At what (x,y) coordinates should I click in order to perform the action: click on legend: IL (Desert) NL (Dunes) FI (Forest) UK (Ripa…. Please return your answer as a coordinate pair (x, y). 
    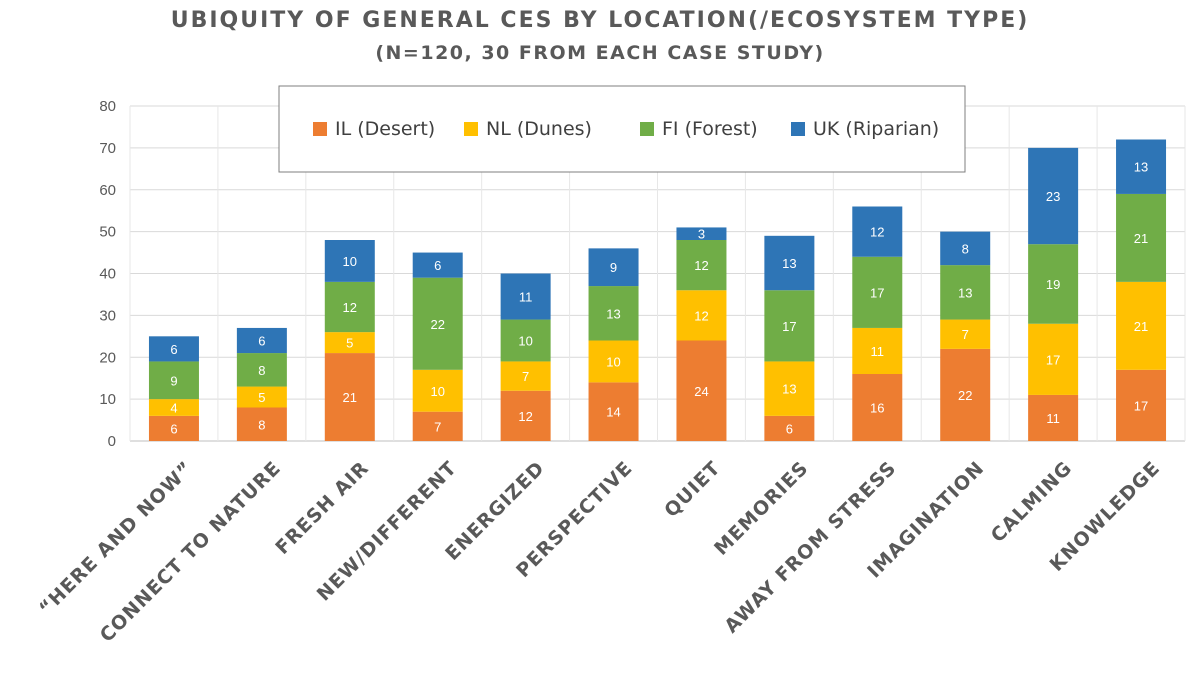
    Looking at the image, I should click on (622, 129).